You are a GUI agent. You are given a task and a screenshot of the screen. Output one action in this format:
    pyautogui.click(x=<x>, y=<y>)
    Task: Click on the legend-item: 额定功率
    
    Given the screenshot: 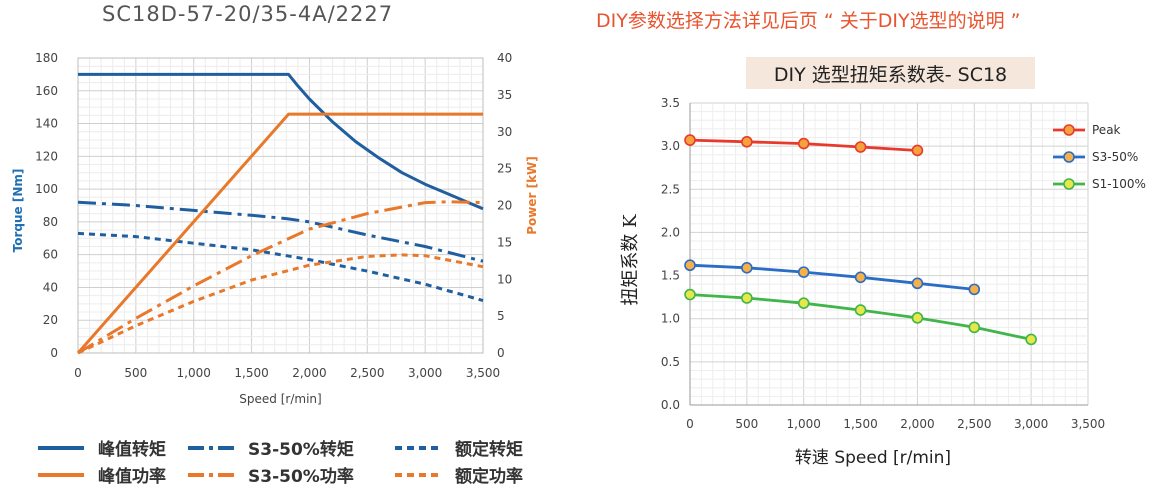 What is the action you would take?
    pyautogui.click(x=459, y=474)
    